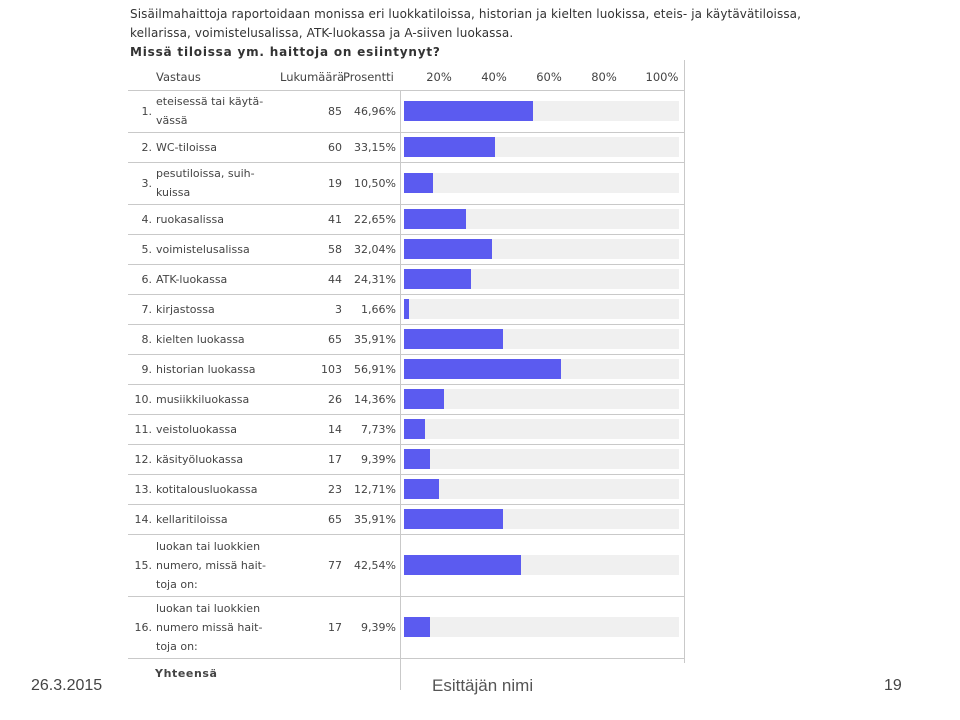 Image resolution: width=960 pixels, height=720 pixels. I want to click on row-label: kellaritiloissa, so click(192, 519).